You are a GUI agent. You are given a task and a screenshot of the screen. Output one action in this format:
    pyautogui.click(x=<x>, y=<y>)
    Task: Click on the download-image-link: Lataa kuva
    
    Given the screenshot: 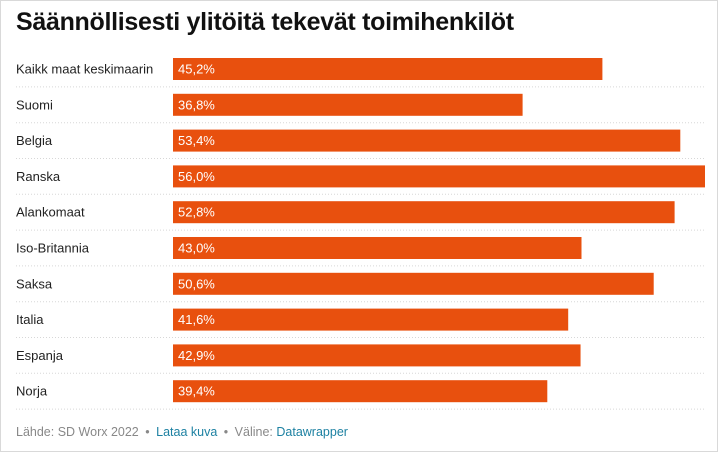 What is the action you would take?
    pyautogui.click(x=187, y=432)
    